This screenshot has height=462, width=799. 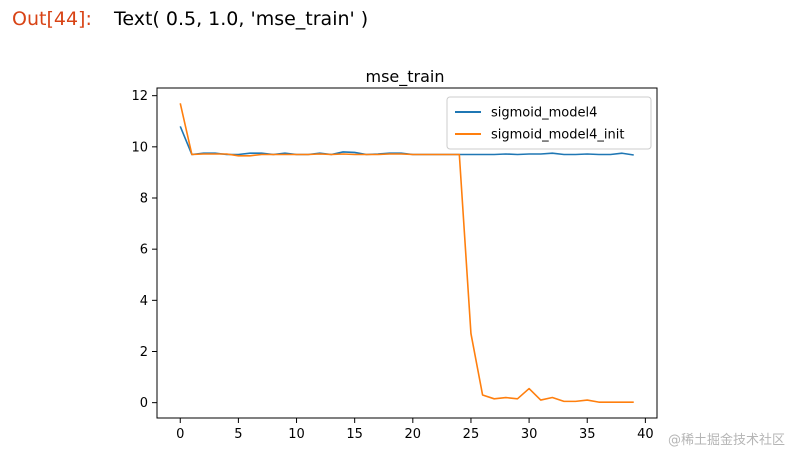 I want to click on legend-label: sigmoid_model4_init, so click(x=557, y=135).